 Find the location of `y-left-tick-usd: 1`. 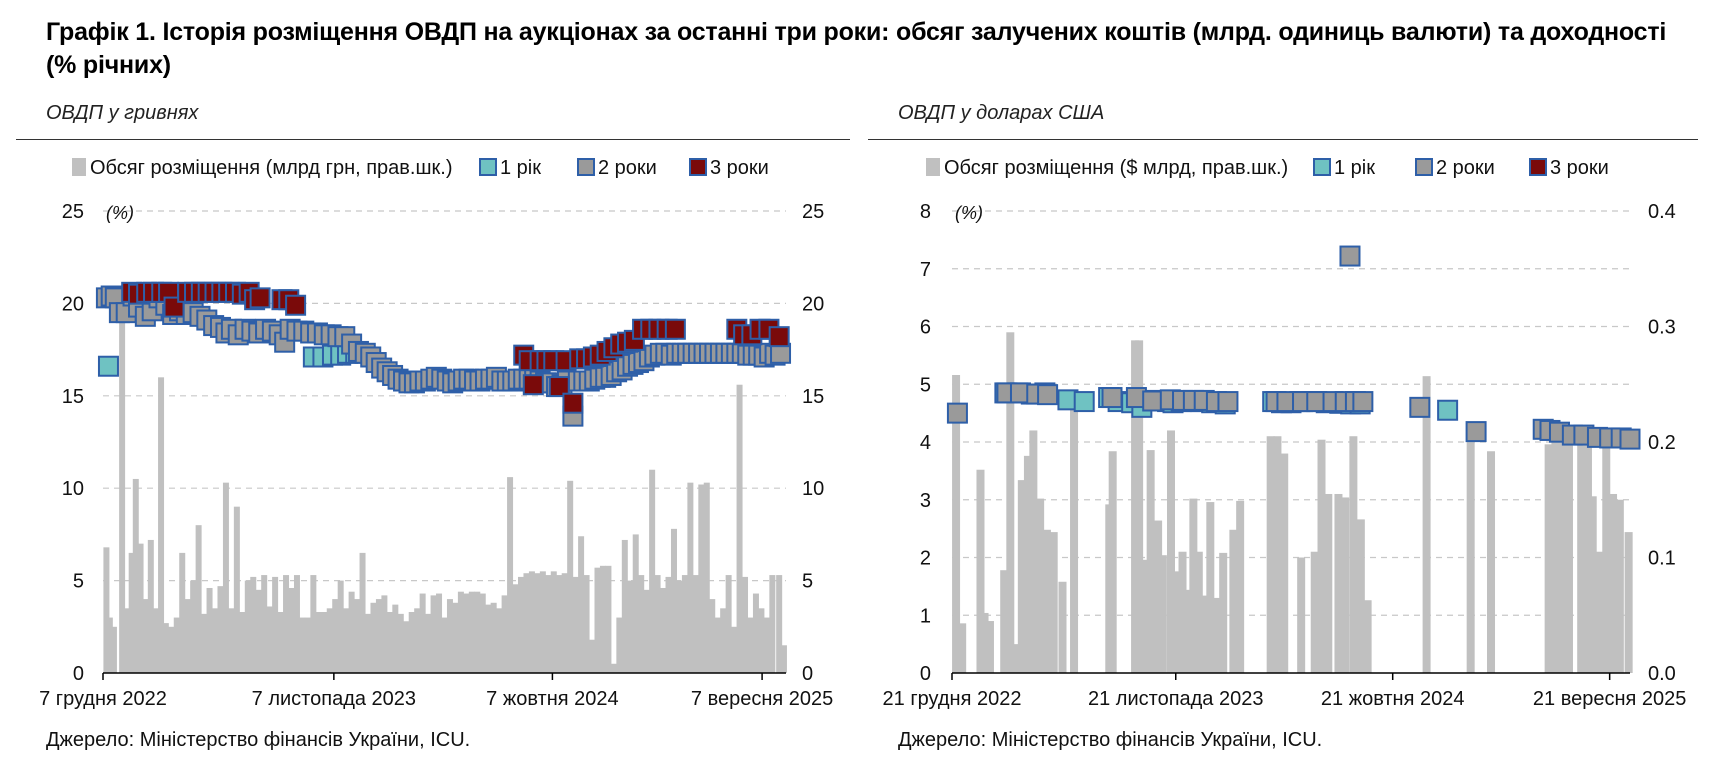

y-left-tick-usd: 1 is located at coordinates (925, 616).